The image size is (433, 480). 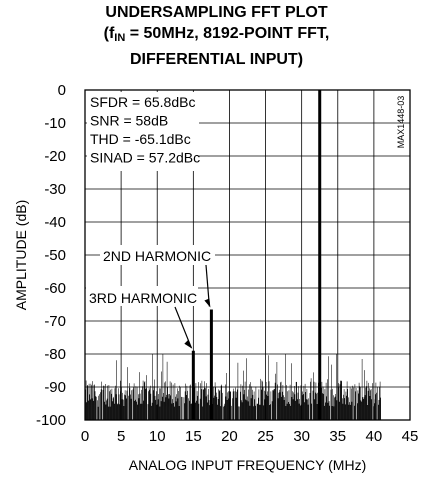 What do you see at coordinates (140, 139) in the screenshot?
I see `stat-line: THD = -65.1dBc` at bounding box center [140, 139].